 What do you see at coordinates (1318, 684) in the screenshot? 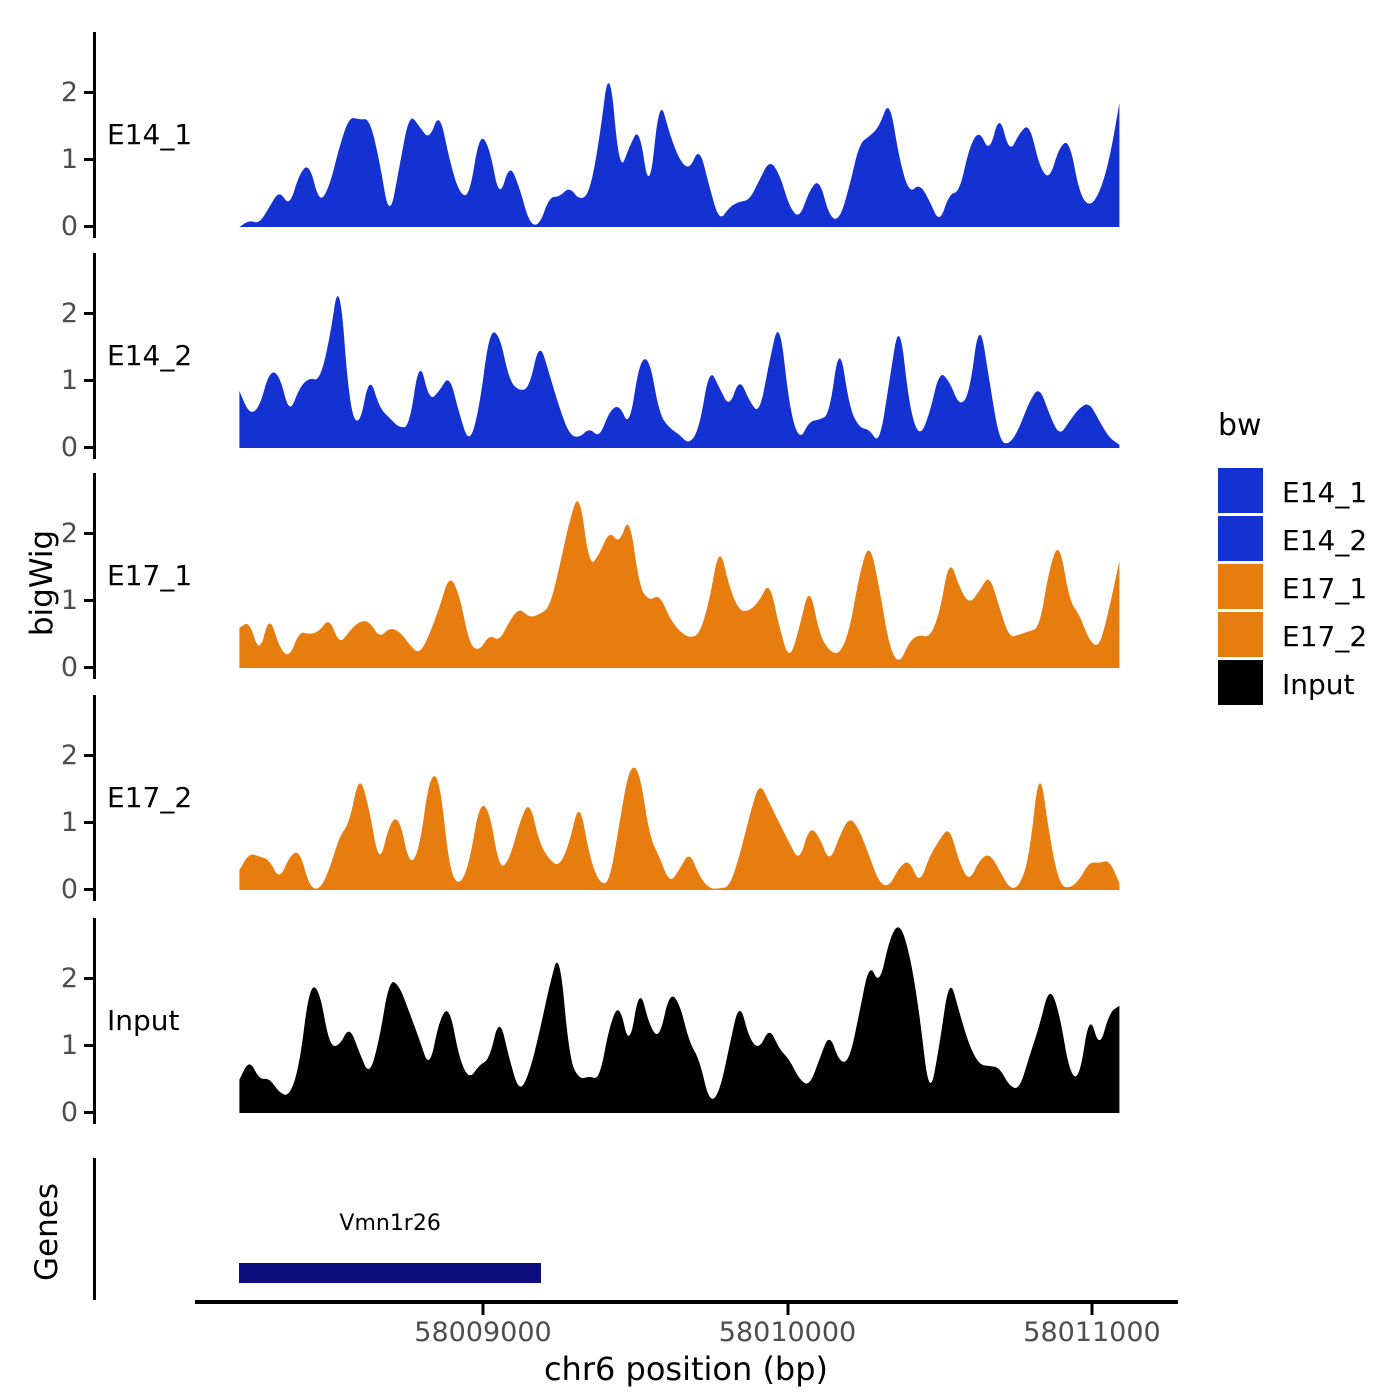
I see `legend-entry-label: Input` at bounding box center [1318, 684].